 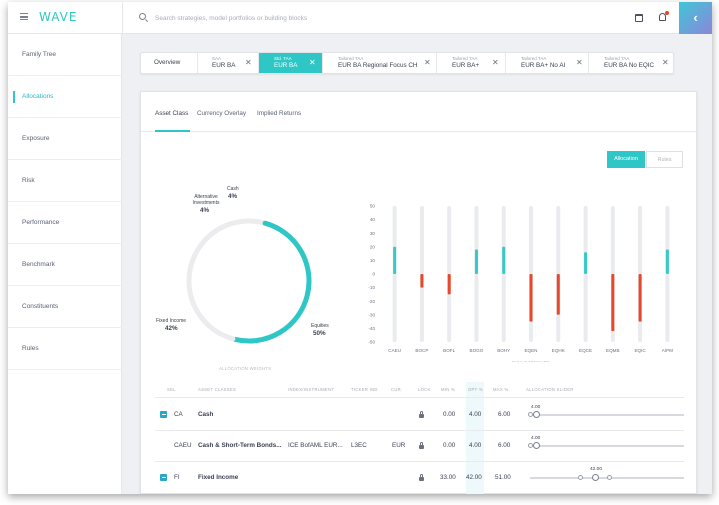 What do you see at coordinates (172, 113) in the screenshot?
I see `tab-asset-class: Asset Class` at bounding box center [172, 113].